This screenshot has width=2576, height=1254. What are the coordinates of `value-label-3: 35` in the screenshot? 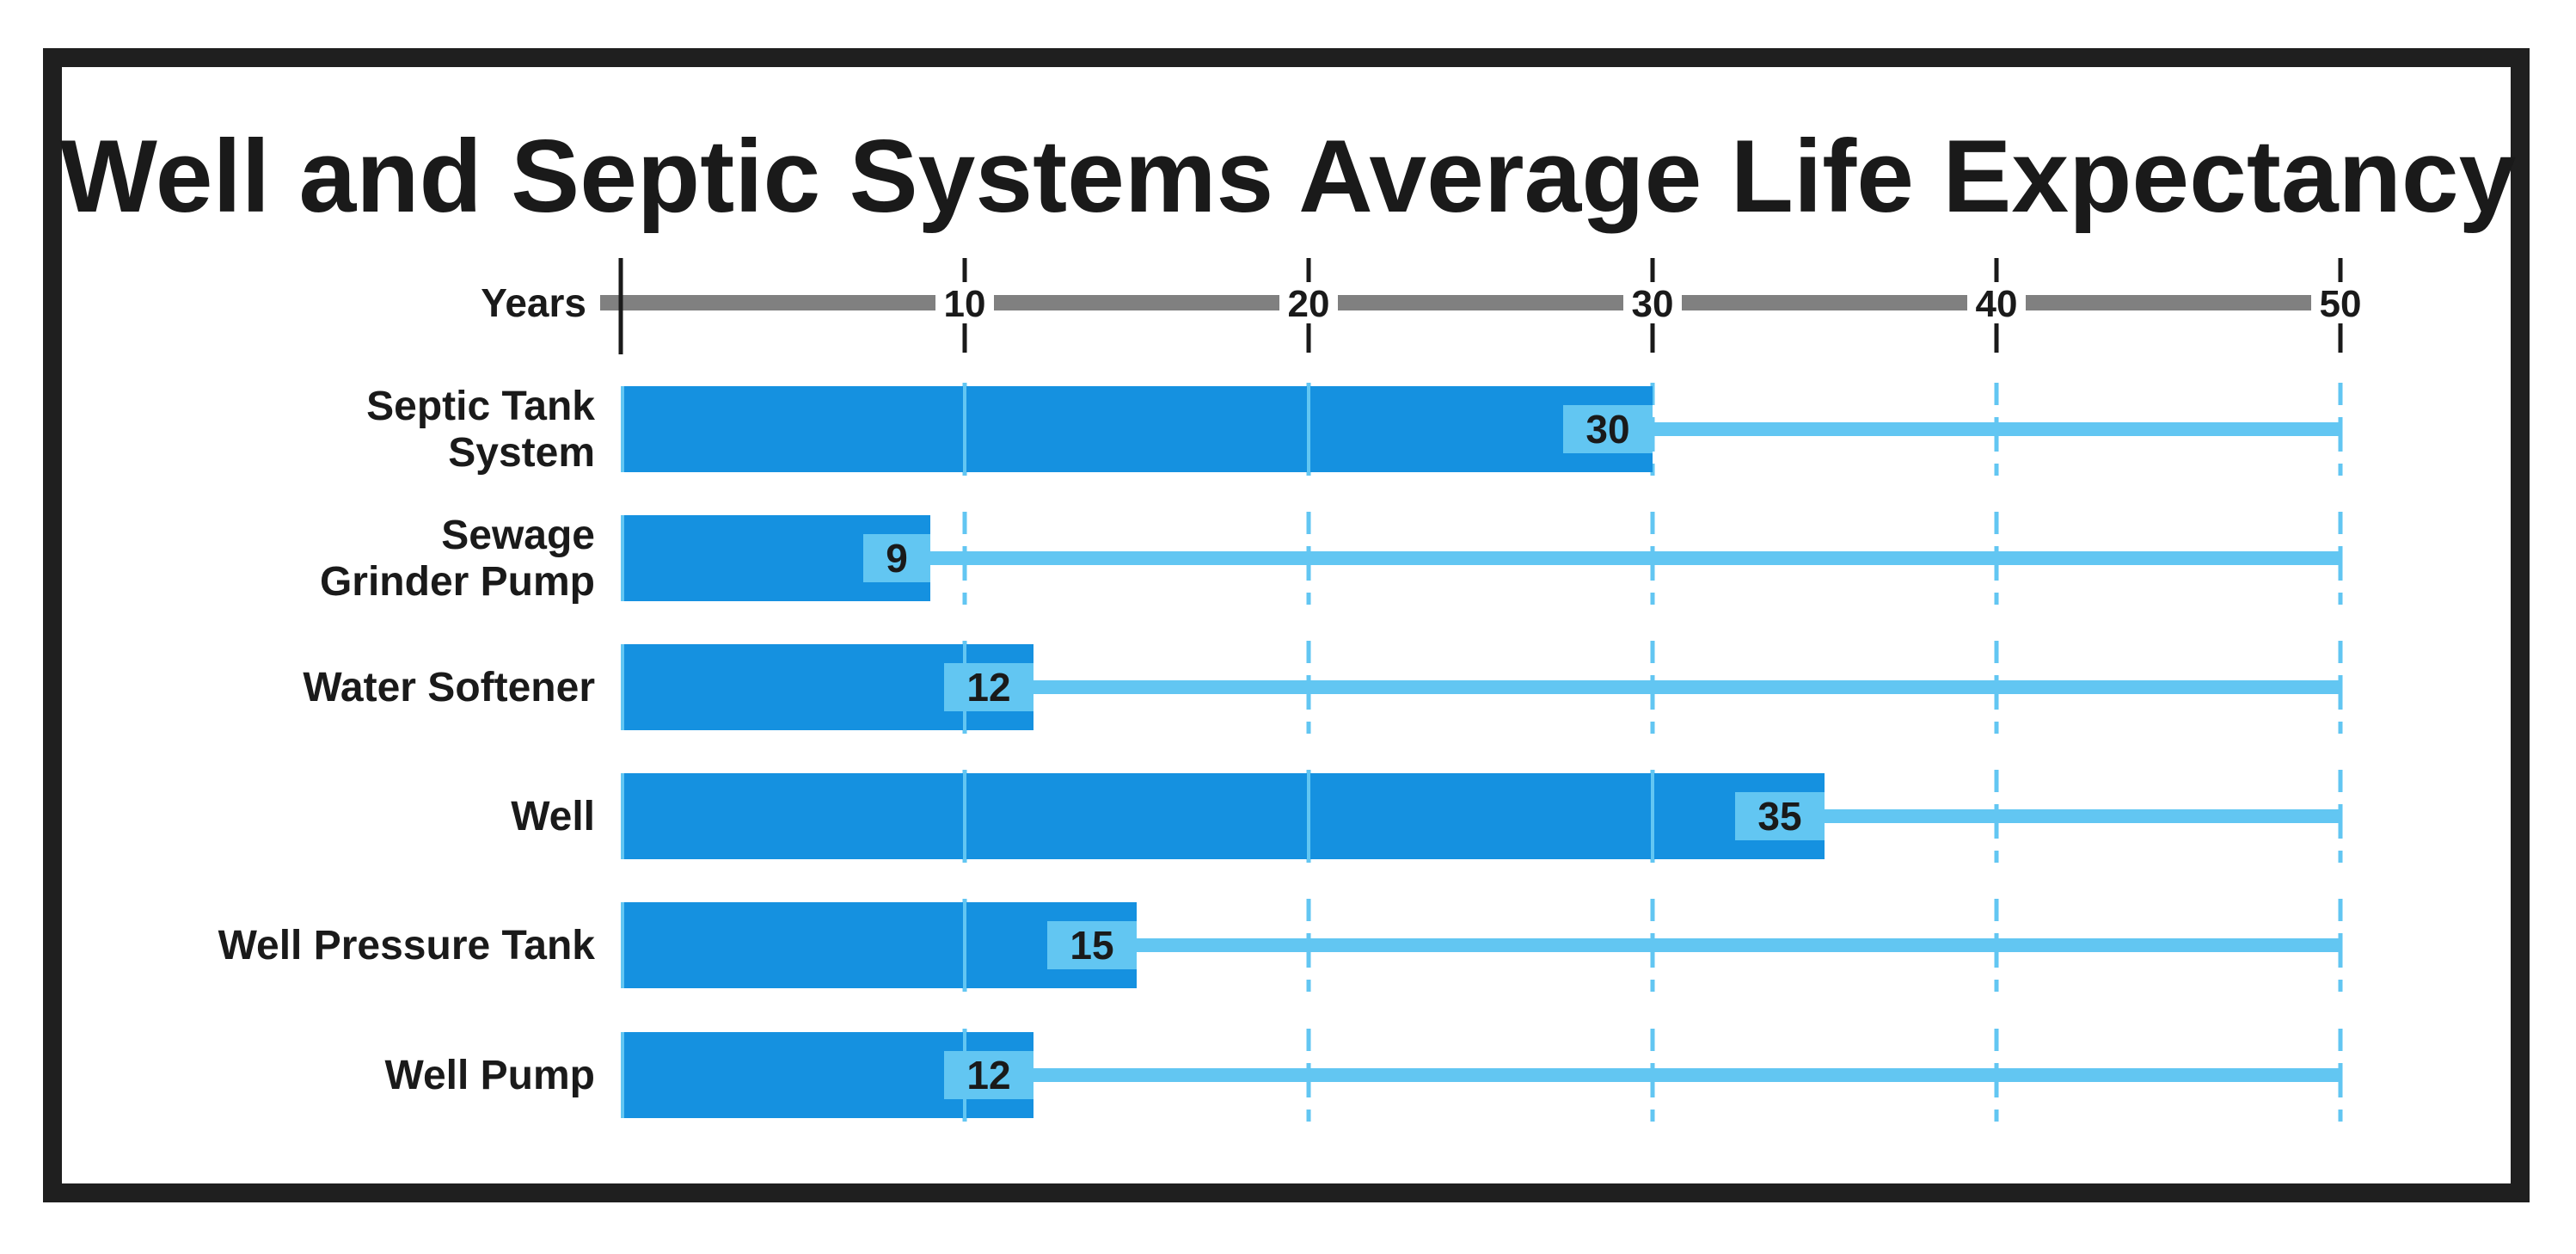 It's located at (1779, 816).